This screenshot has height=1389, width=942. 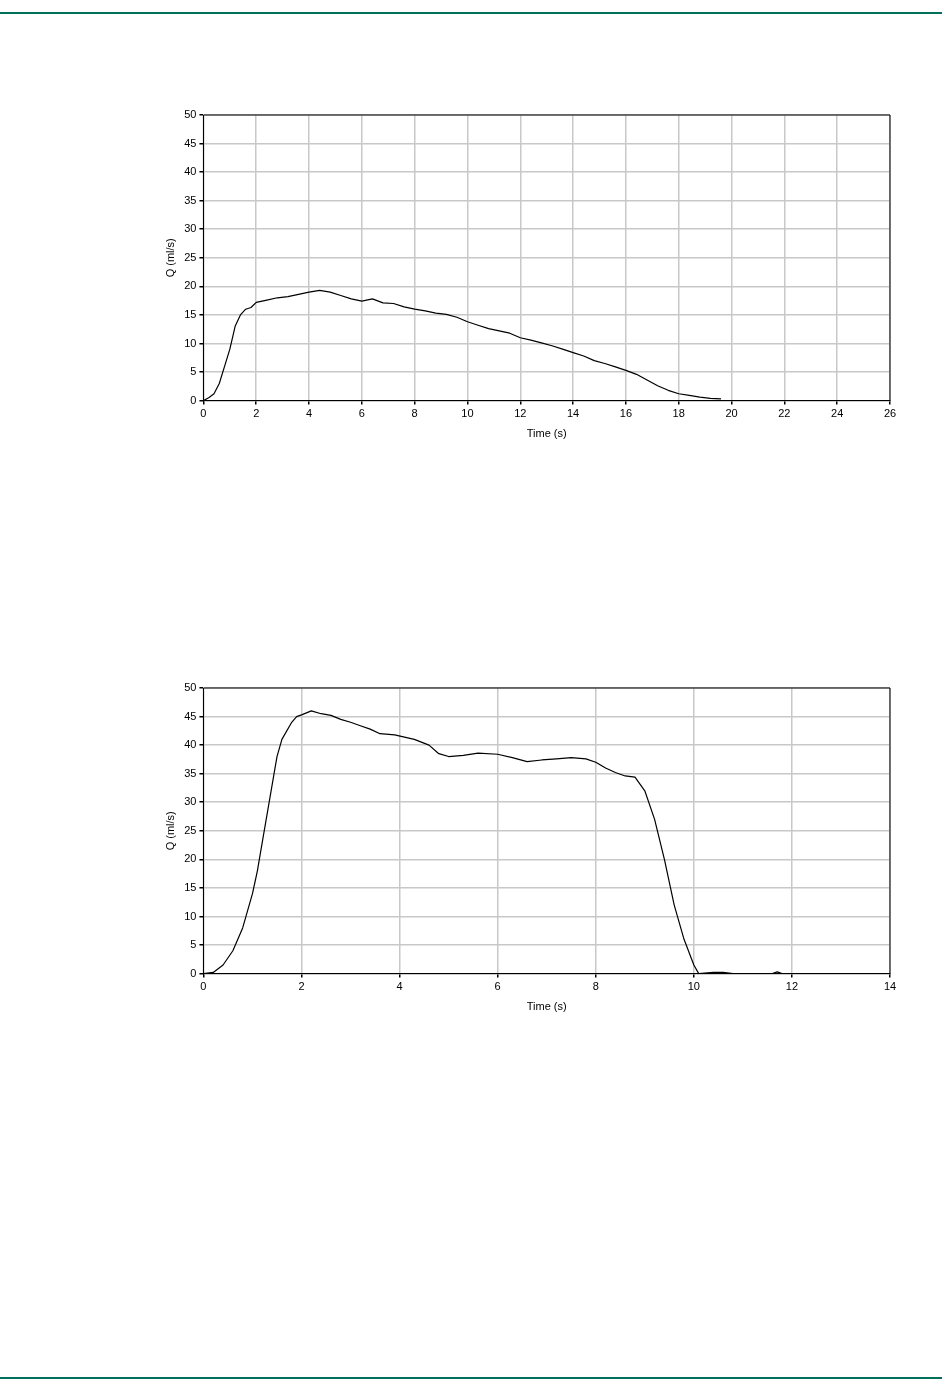 I want to click on x-tick-label: 18, so click(x=678, y=413).